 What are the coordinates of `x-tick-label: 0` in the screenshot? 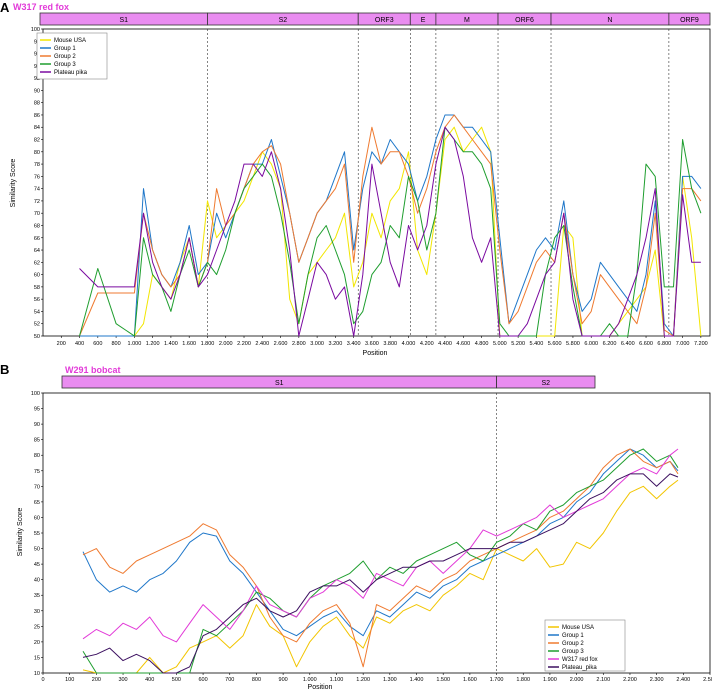 It's located at (42, 680).